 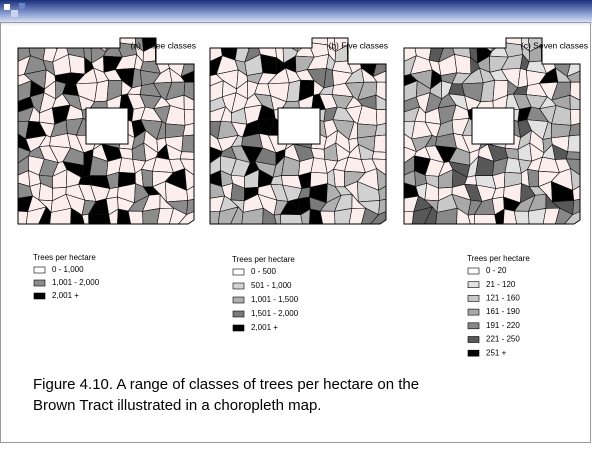 I want to click on map-title: (b) Five classes, so click(x=358, y=45).